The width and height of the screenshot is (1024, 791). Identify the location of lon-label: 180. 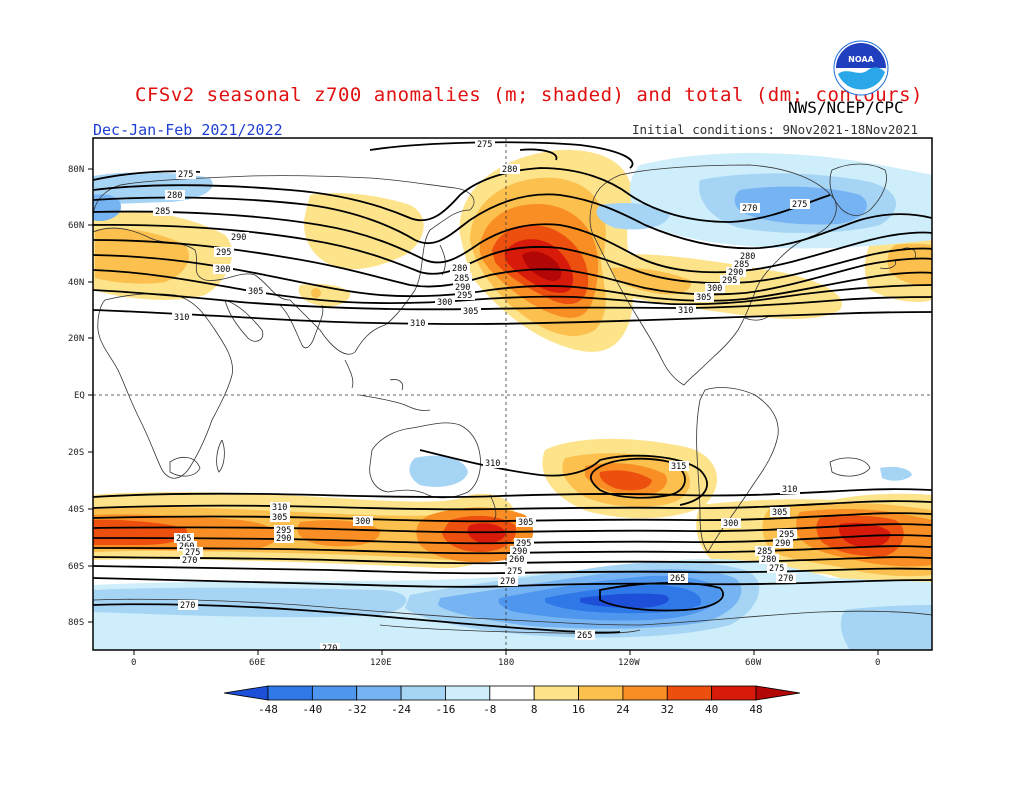
(506, 663).